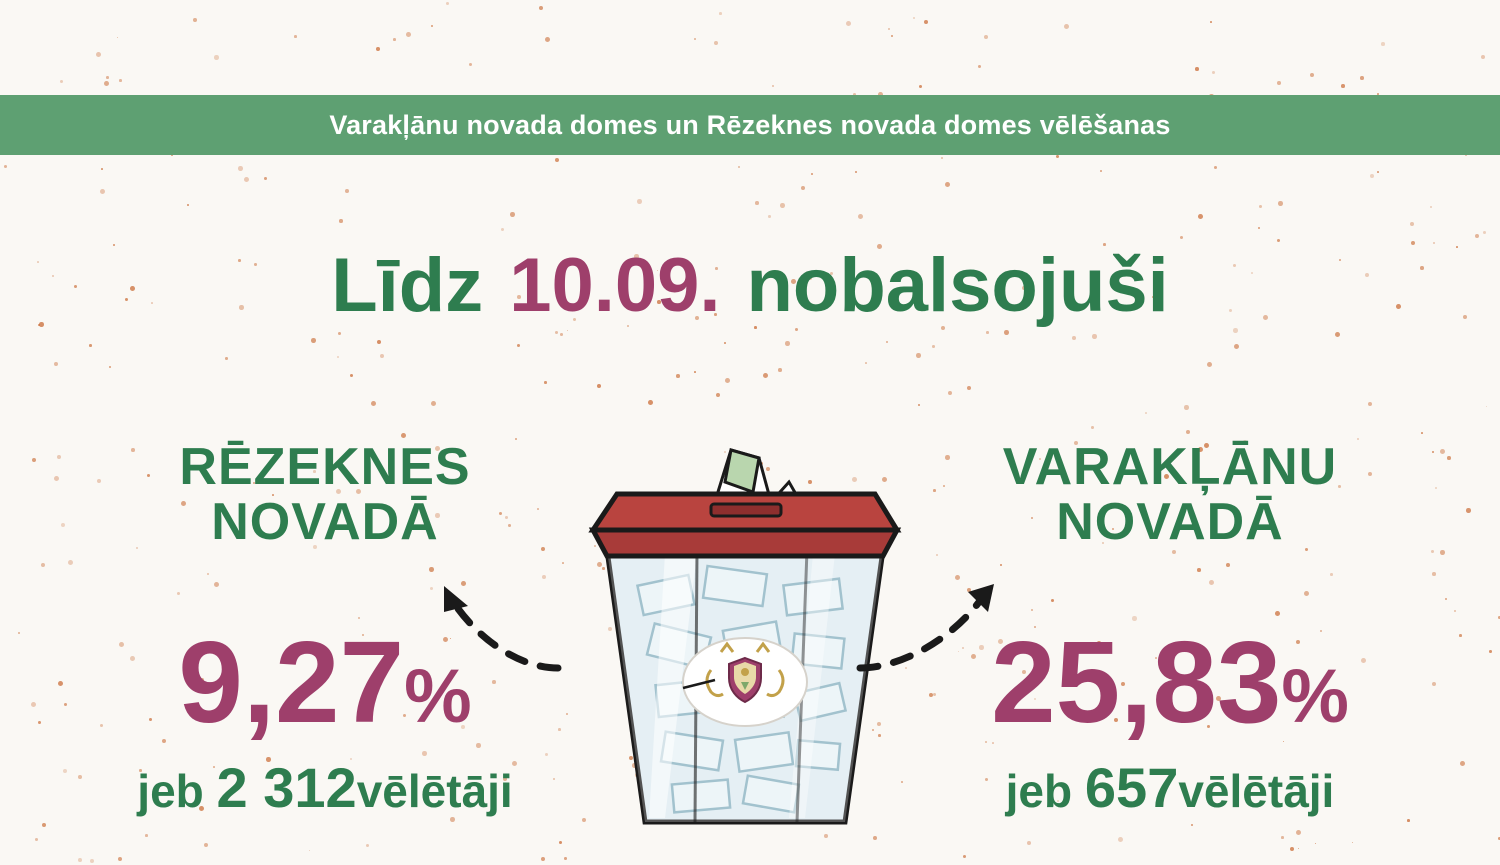 This screenshot has width=1500, height=865. I want to click on percent-value: 25,83, so click(1136, 682).